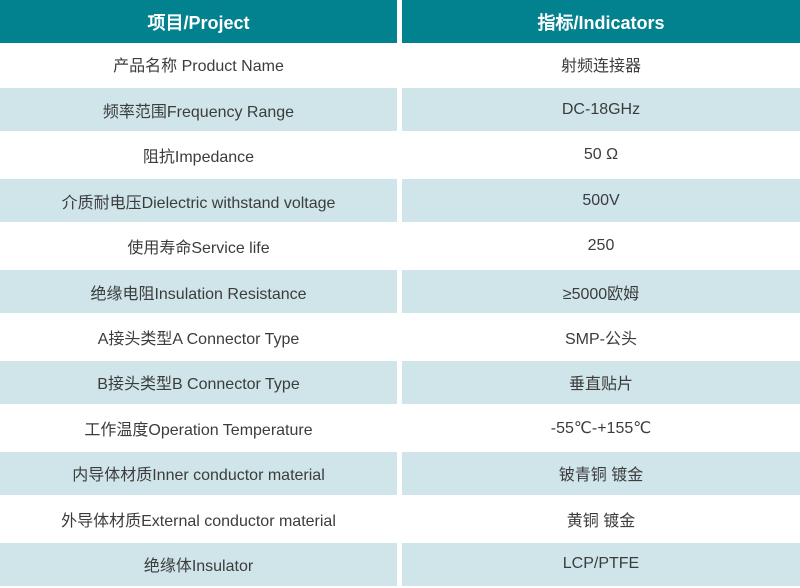 The image size is (800, 588). Describe the element at coordinates (601, 473) in the screenshot. I see `indicator-cell: 铍青铜 镀金` at that location.